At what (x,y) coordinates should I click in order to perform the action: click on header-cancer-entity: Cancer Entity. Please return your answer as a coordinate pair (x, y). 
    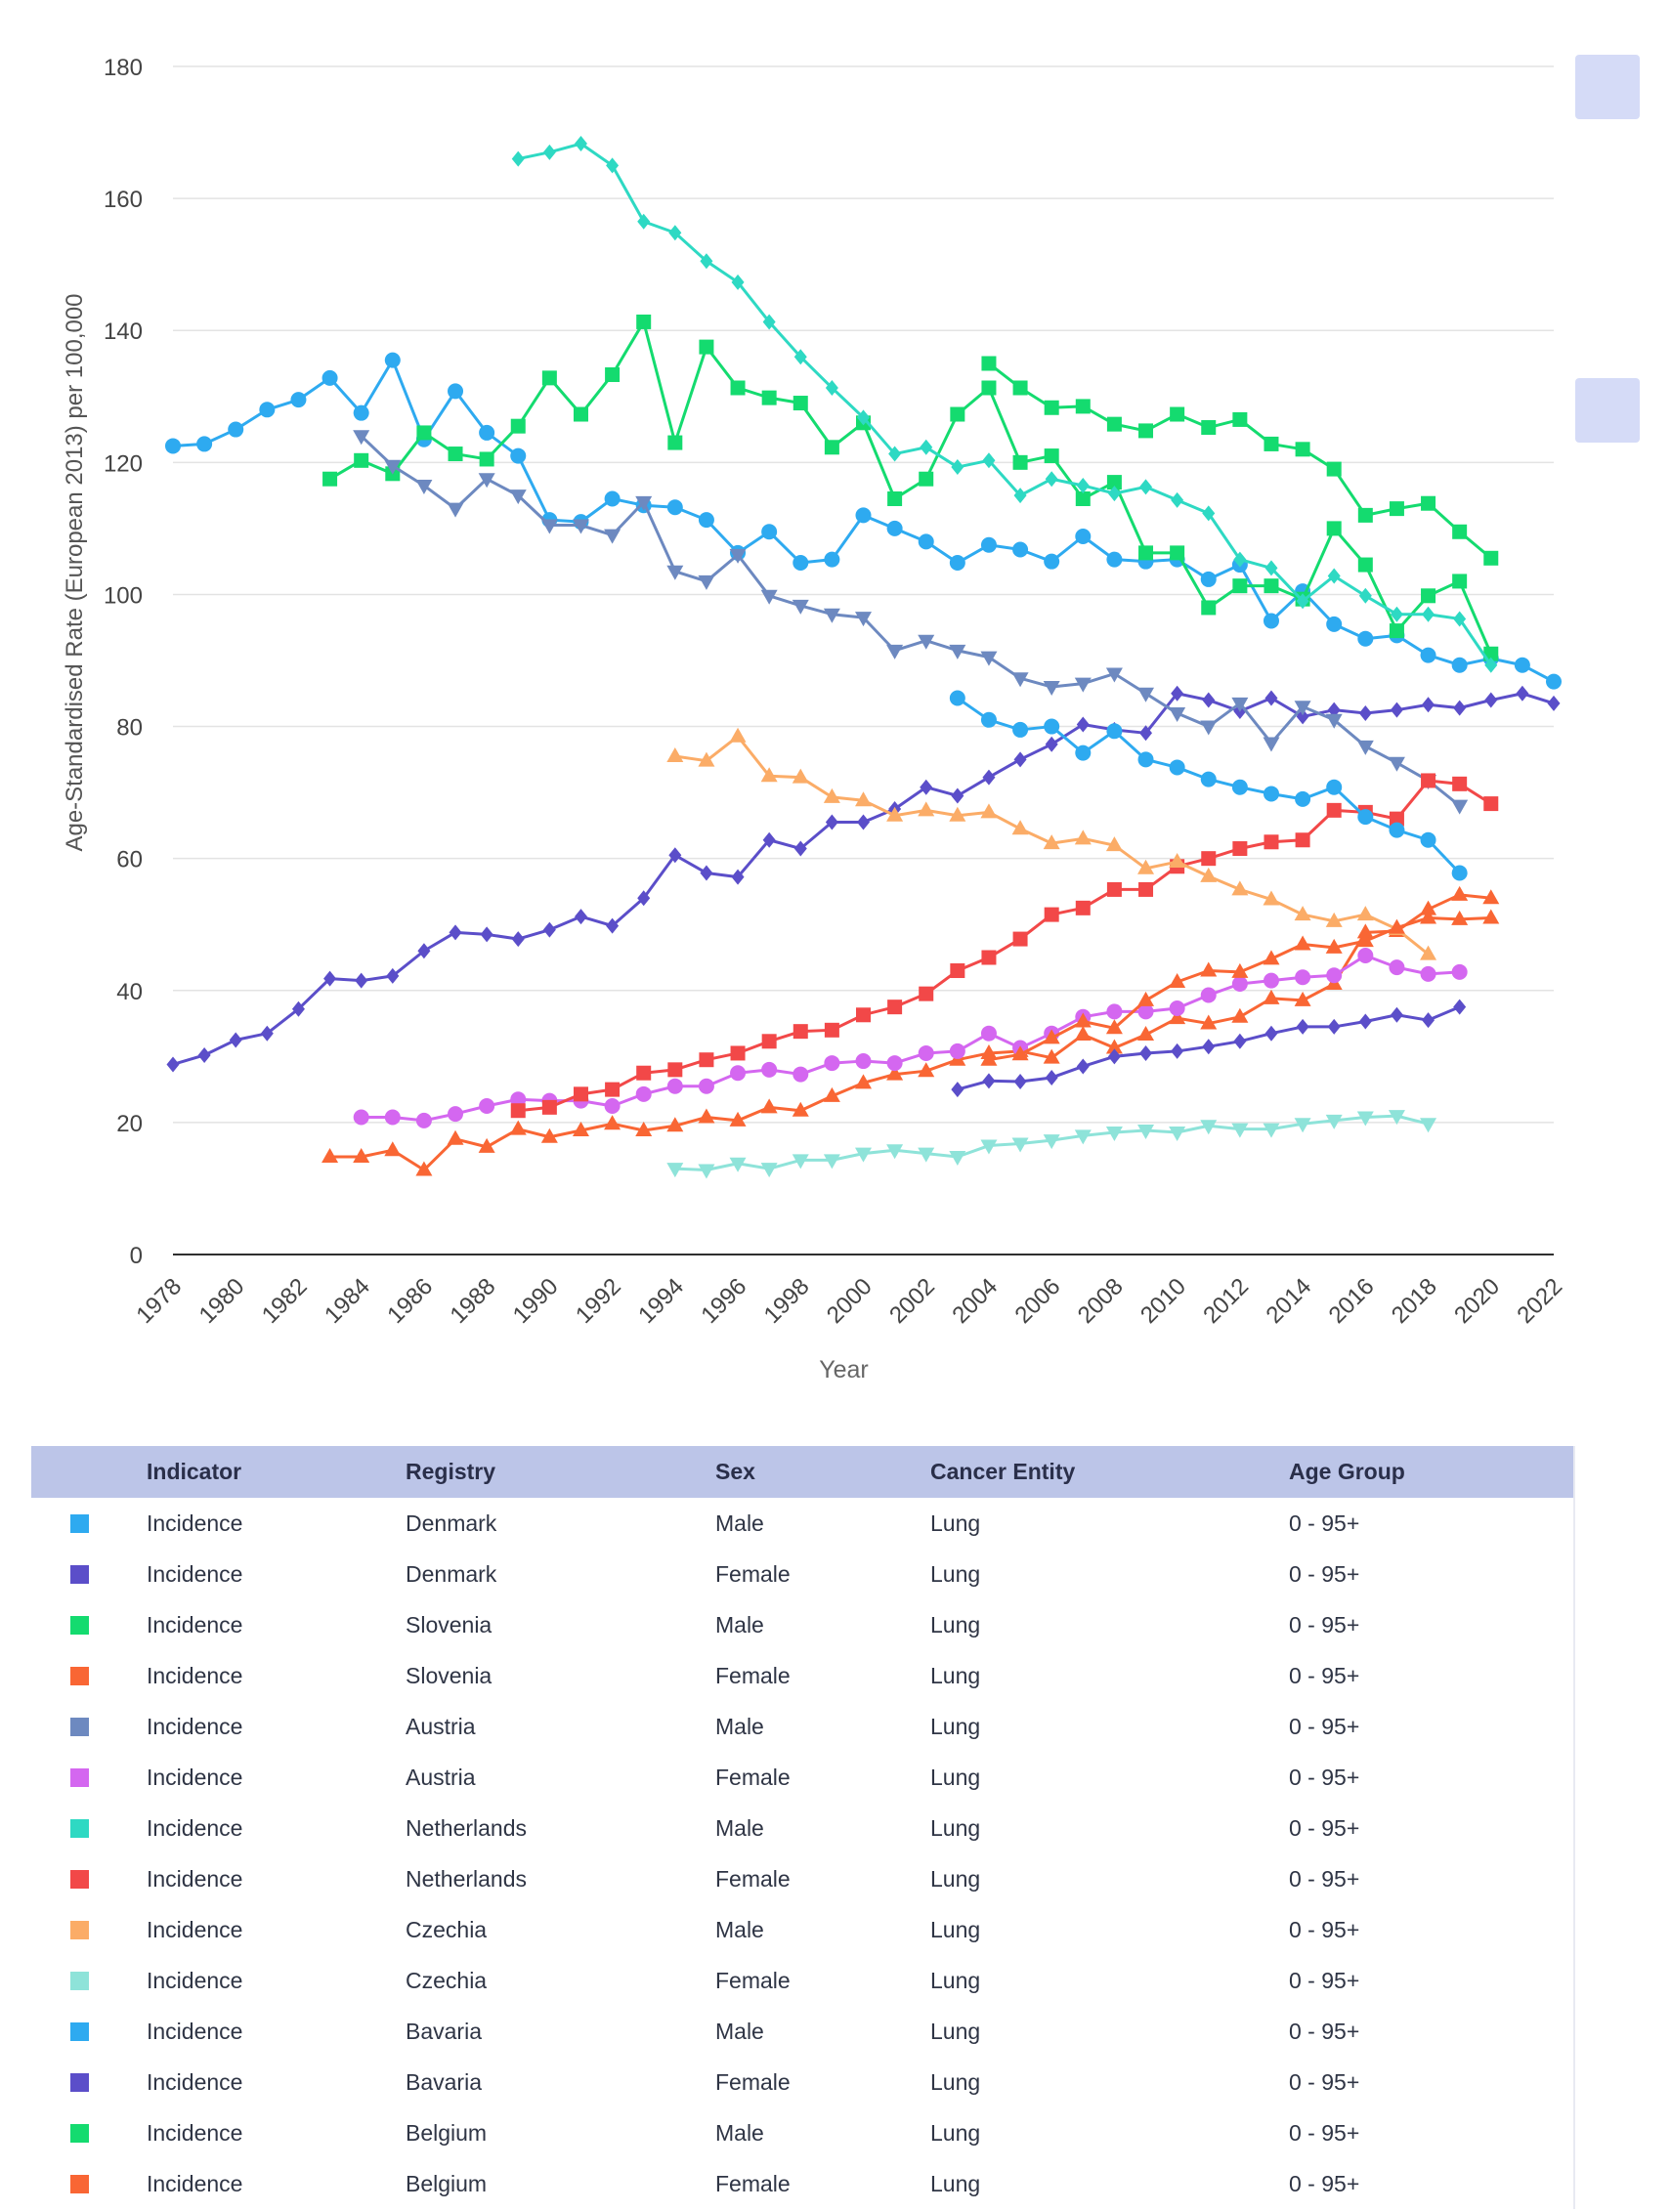
    Looking at the image, I should click on (1003, 1471).